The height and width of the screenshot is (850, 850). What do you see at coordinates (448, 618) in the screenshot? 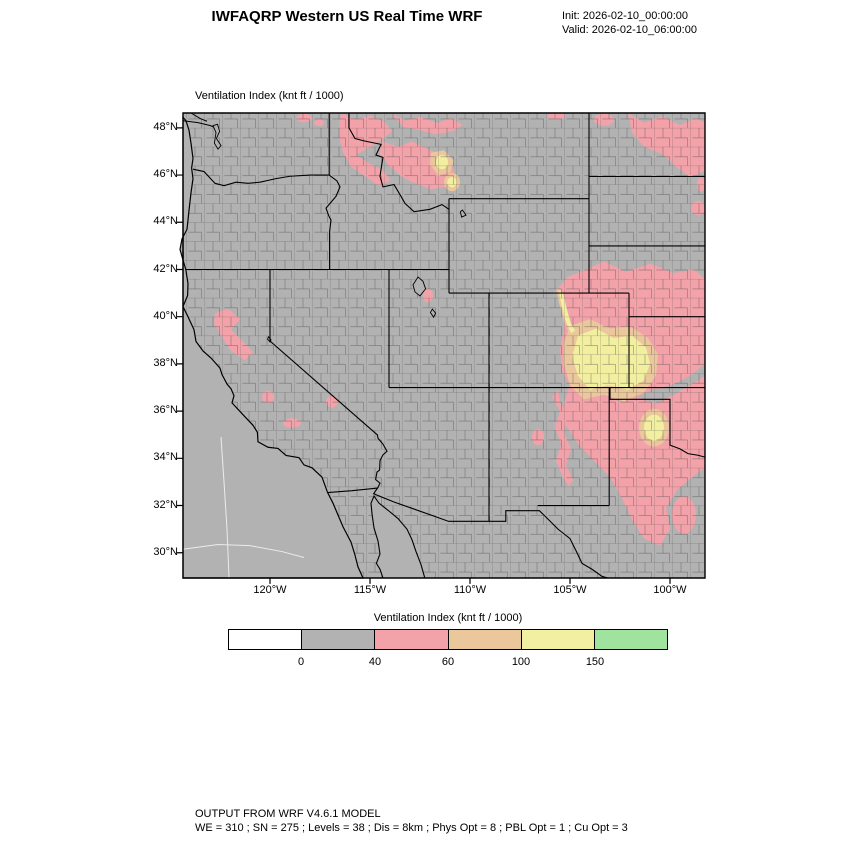
I see `colorbar-title: Ventilation Index (knt ft / 1000)` at bounding box center [448, 618].